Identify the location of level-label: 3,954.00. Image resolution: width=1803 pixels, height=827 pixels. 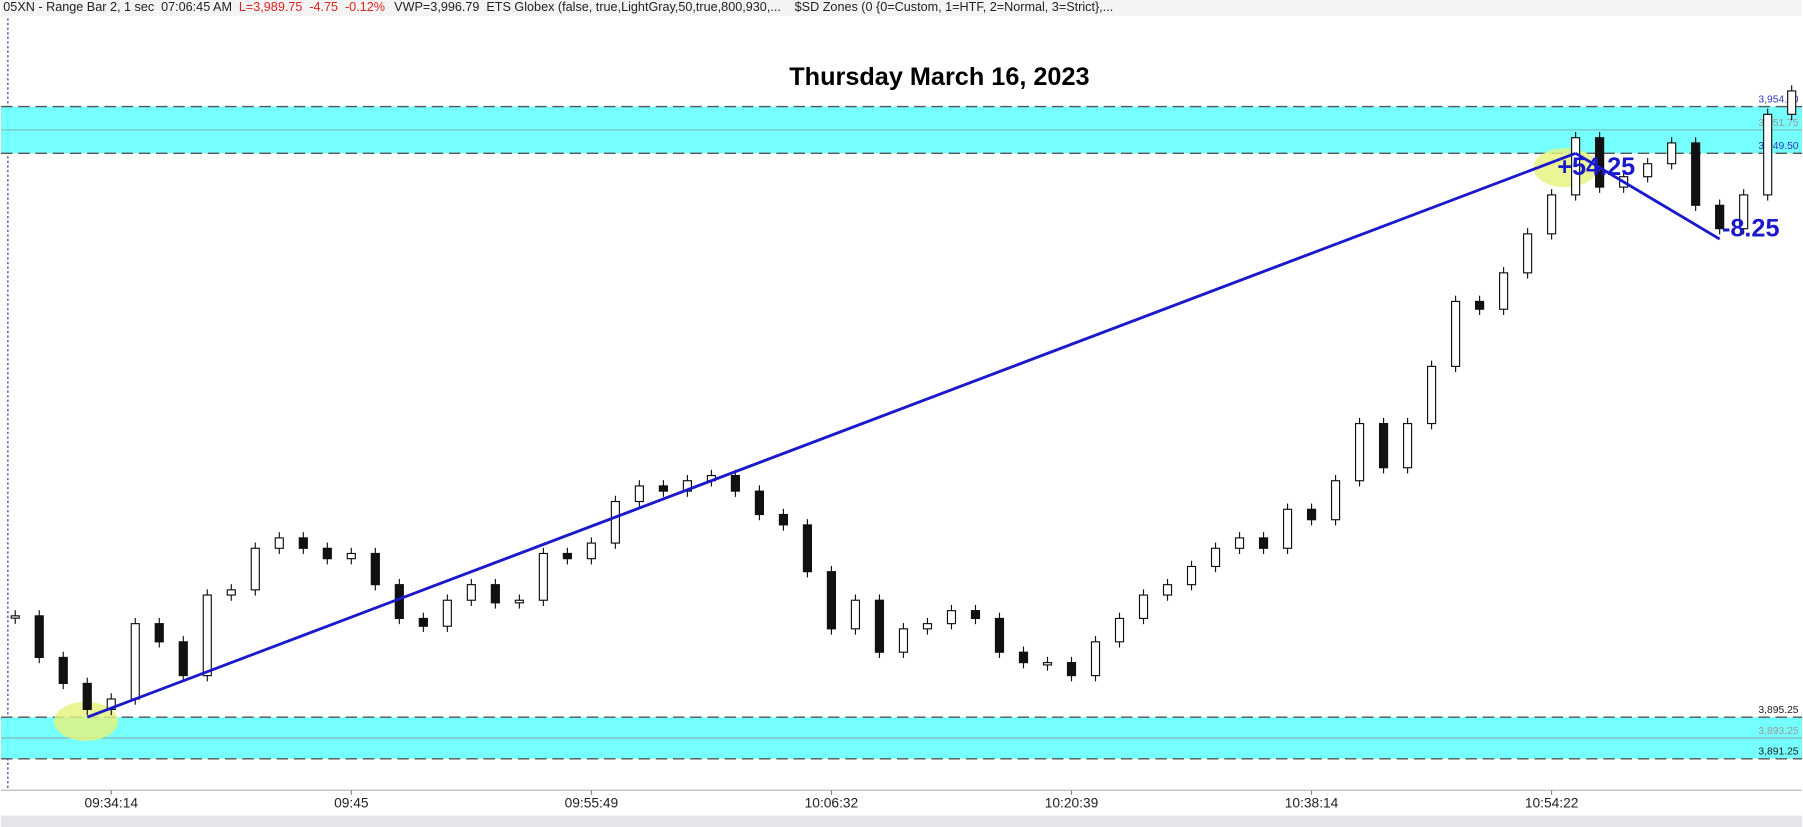
(1778, 99).